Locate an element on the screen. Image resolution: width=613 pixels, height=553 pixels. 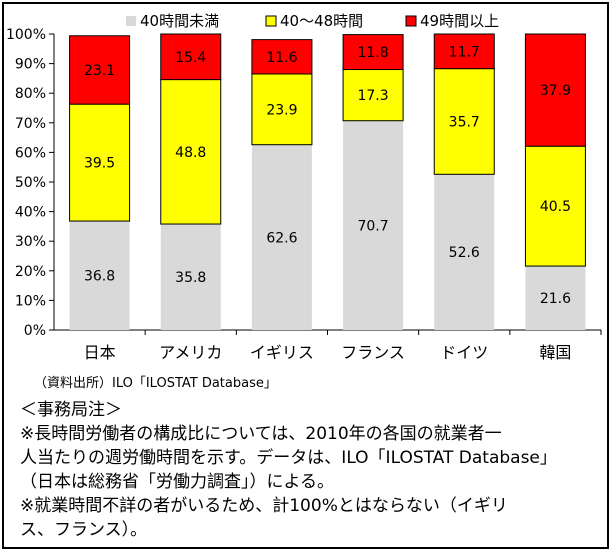
data-label: 21.6 is located at coordinates (555, 299).